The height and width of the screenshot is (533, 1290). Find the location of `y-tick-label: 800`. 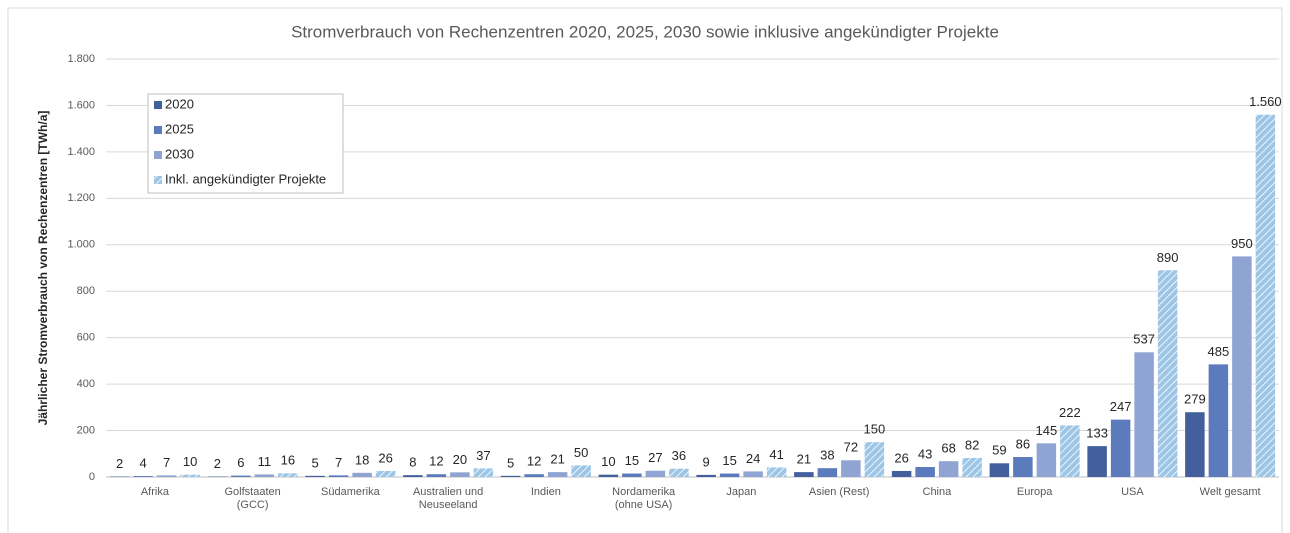

y-tick-label: 800 is located at coordinates (86, 291).